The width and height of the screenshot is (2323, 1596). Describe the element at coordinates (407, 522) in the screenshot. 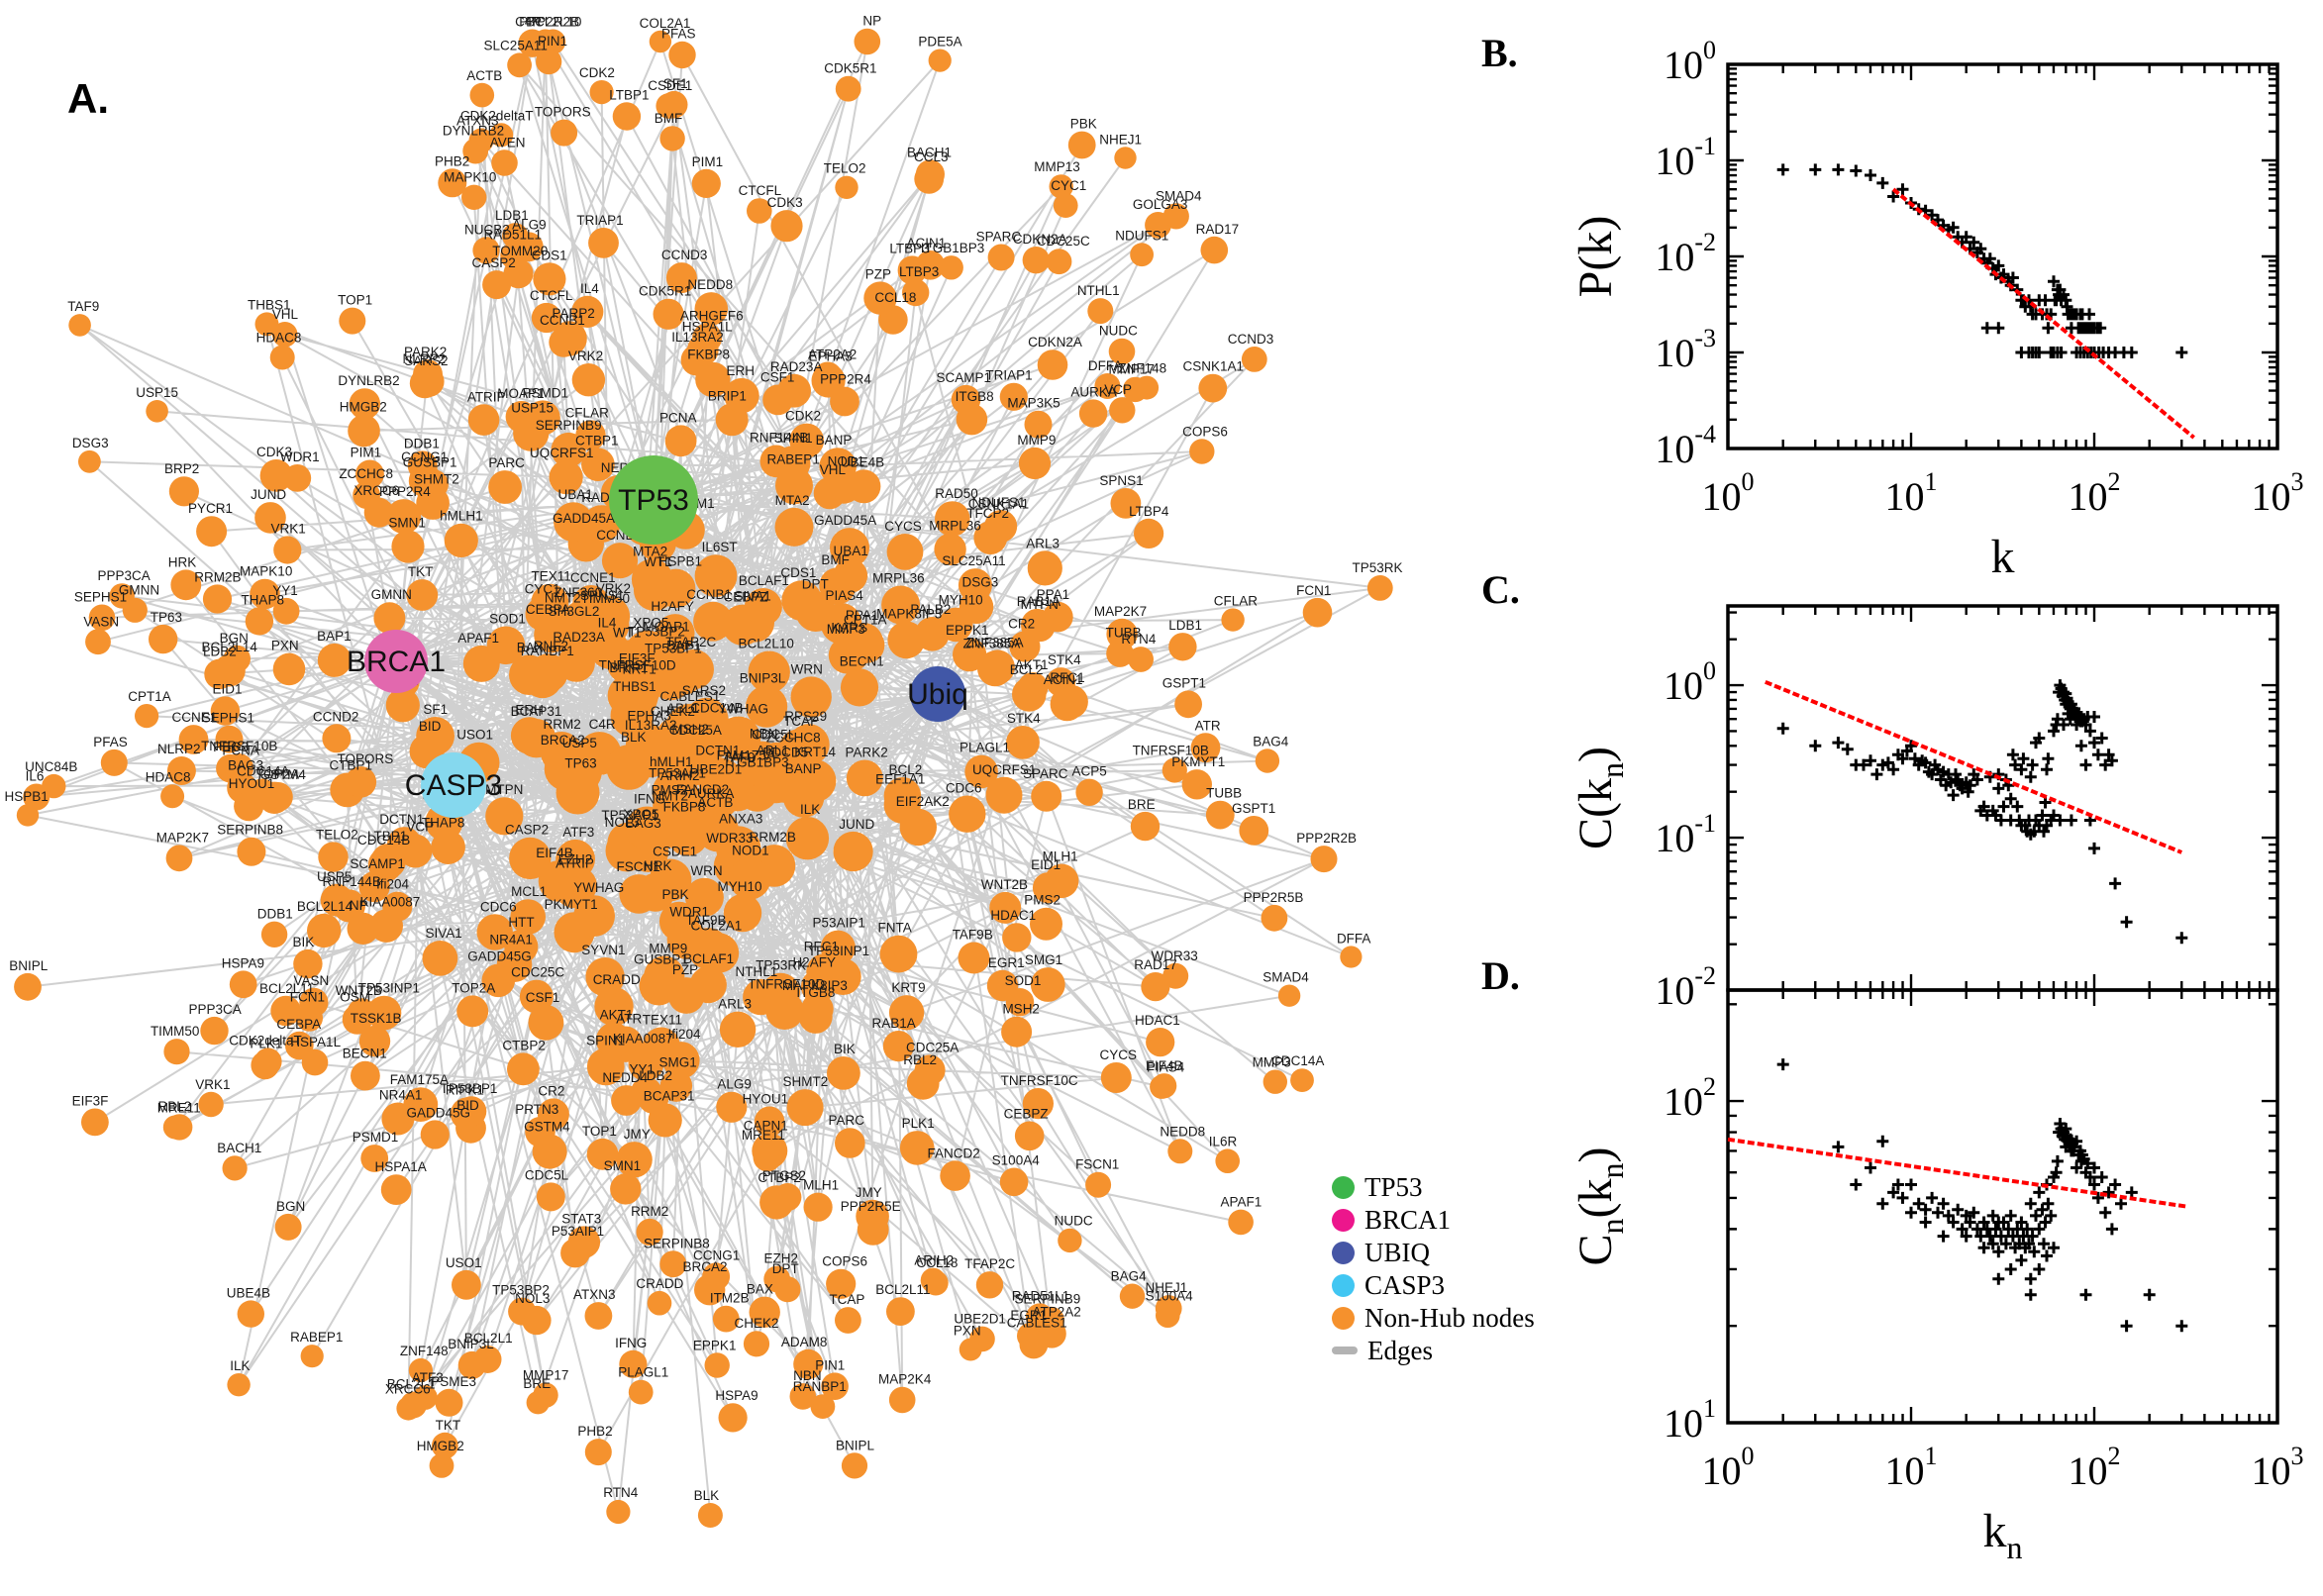

I see `svg-text: SMN1` at that location.